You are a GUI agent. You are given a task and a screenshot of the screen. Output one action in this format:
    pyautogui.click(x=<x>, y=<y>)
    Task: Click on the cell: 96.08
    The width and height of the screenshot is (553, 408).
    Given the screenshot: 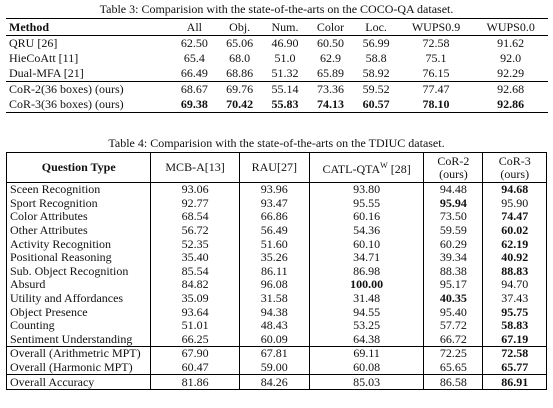 What is the action you would take?
    pyautogui.click(x=274, y=285)
    